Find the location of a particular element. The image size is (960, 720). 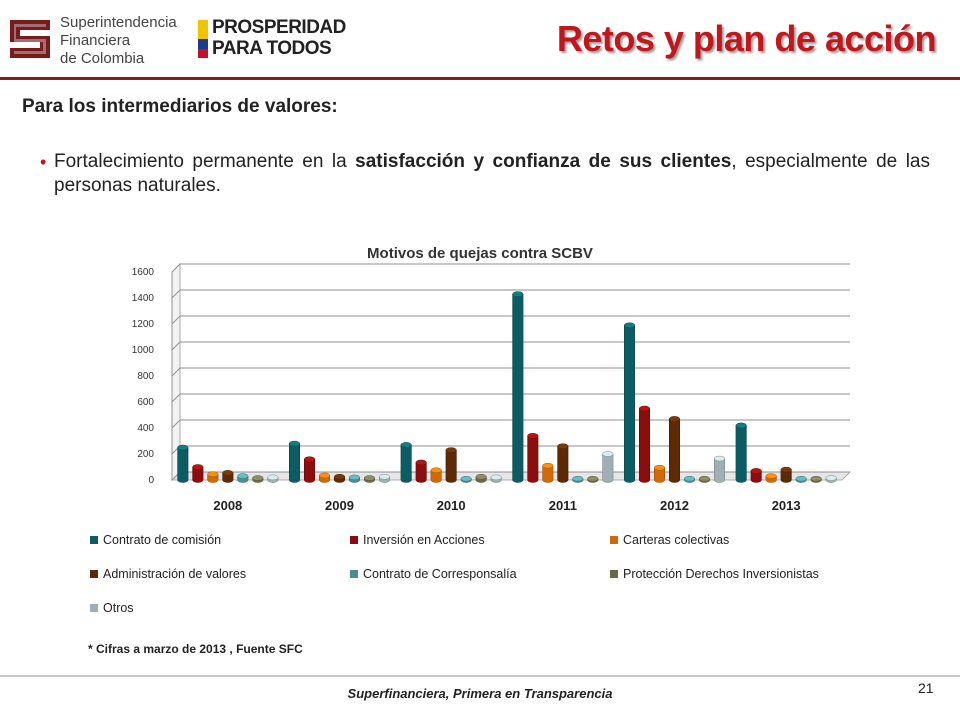

chart-footnote: * Cifras a marzo de 2013 , Fuente SFC is located at coordinates (195, 649).